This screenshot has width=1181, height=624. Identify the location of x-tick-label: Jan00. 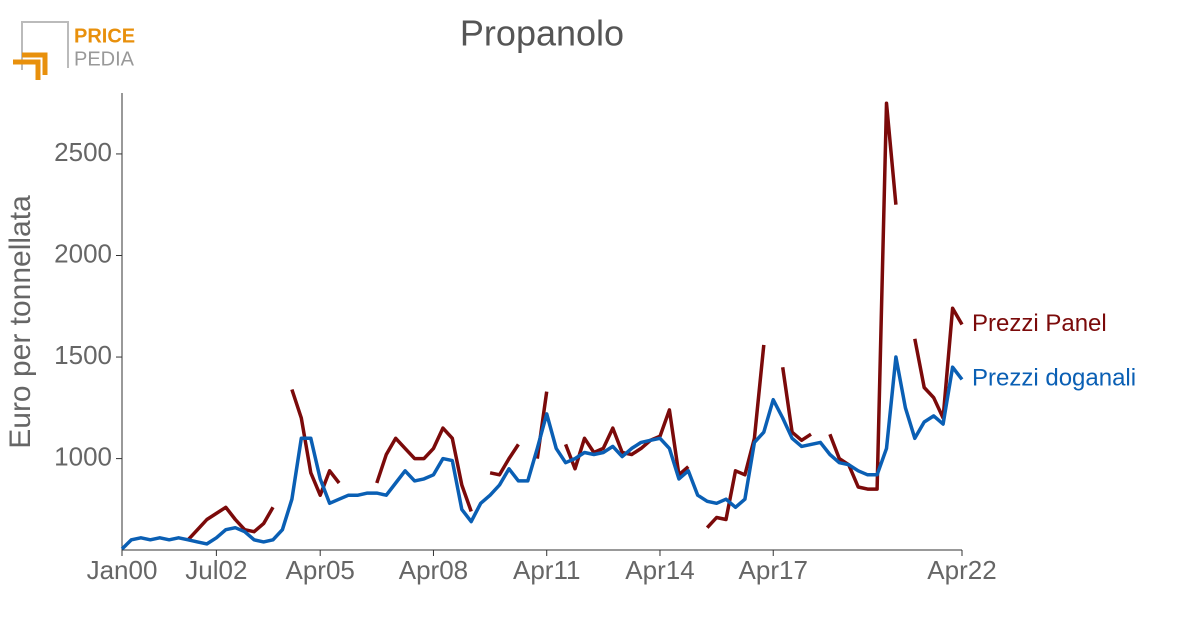
(122, 570).